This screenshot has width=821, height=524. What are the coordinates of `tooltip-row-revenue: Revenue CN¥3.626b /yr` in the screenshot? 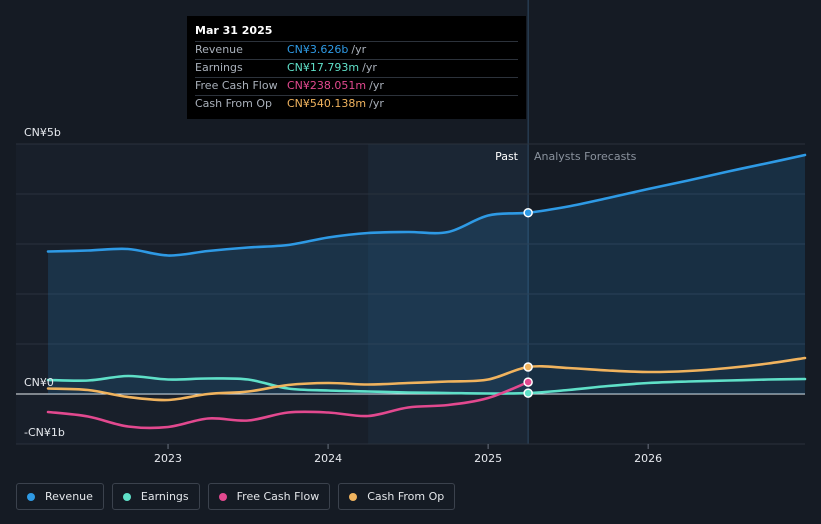 It's located at (356, 50).